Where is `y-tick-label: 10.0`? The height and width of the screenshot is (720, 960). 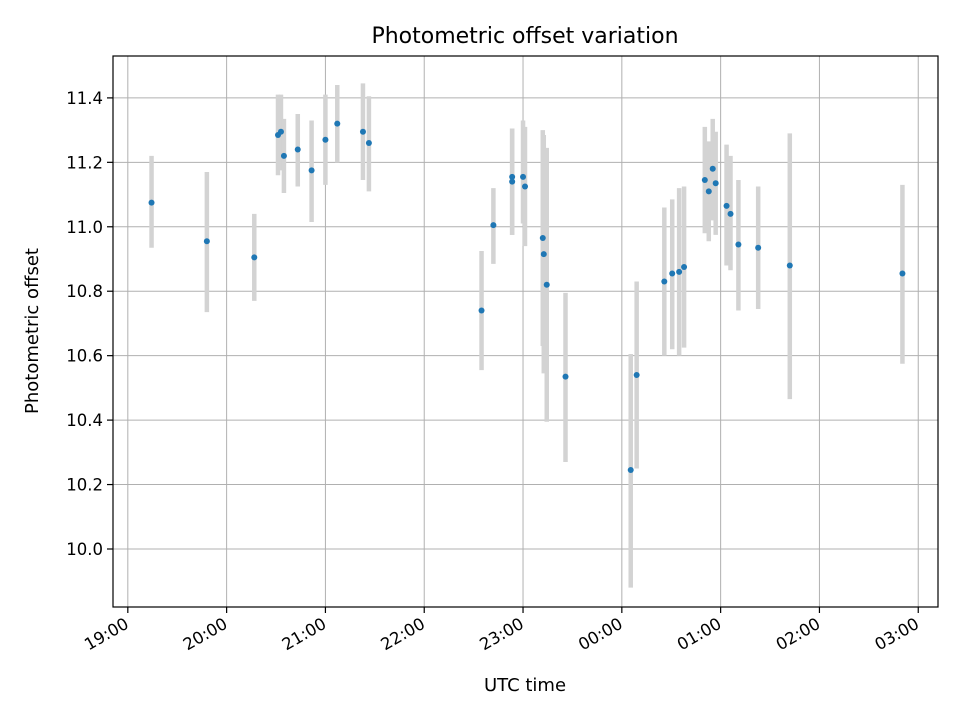
y-tick-label: 10.0 is located at coordinates (84, 549).